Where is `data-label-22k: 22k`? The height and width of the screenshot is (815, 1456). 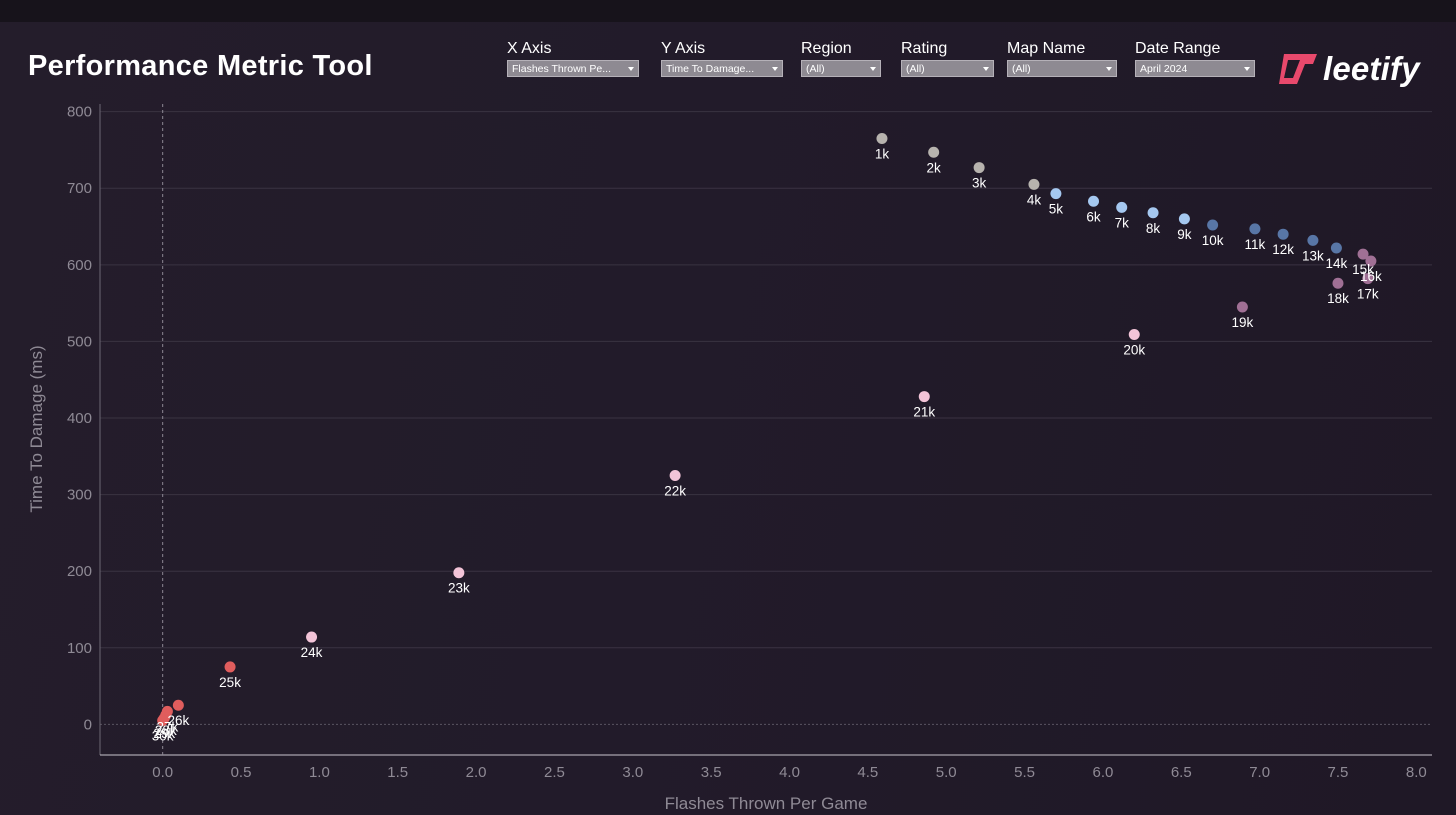 data-label-22k: 22k is located at coordinates (675, 490).